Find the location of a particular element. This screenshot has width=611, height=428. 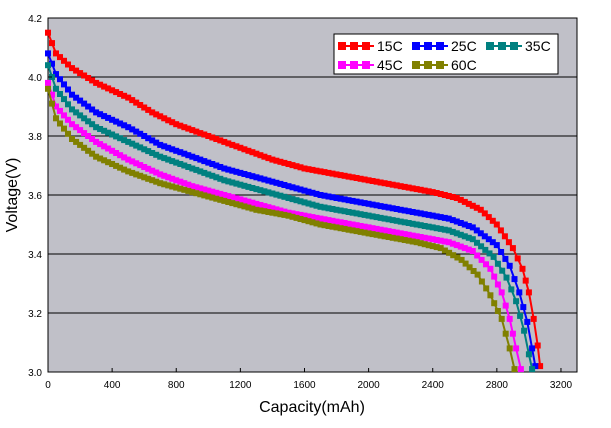

legend-item-15C: 15C is located at coordinates (370, 46).